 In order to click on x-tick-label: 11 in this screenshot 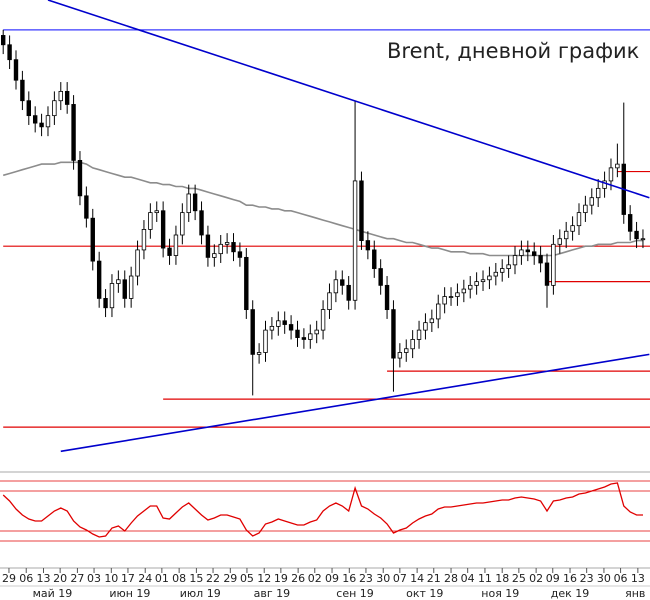, I will do `click(485, 578)`.